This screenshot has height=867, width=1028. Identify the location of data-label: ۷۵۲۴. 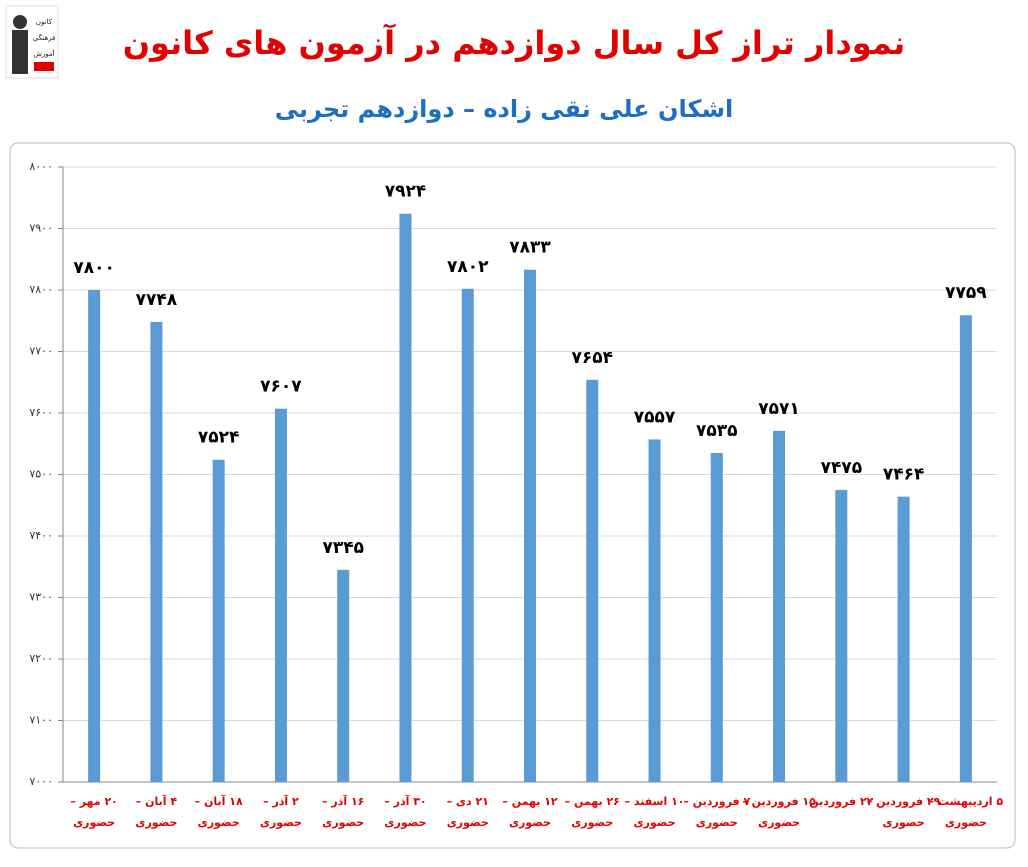
(219, 438).